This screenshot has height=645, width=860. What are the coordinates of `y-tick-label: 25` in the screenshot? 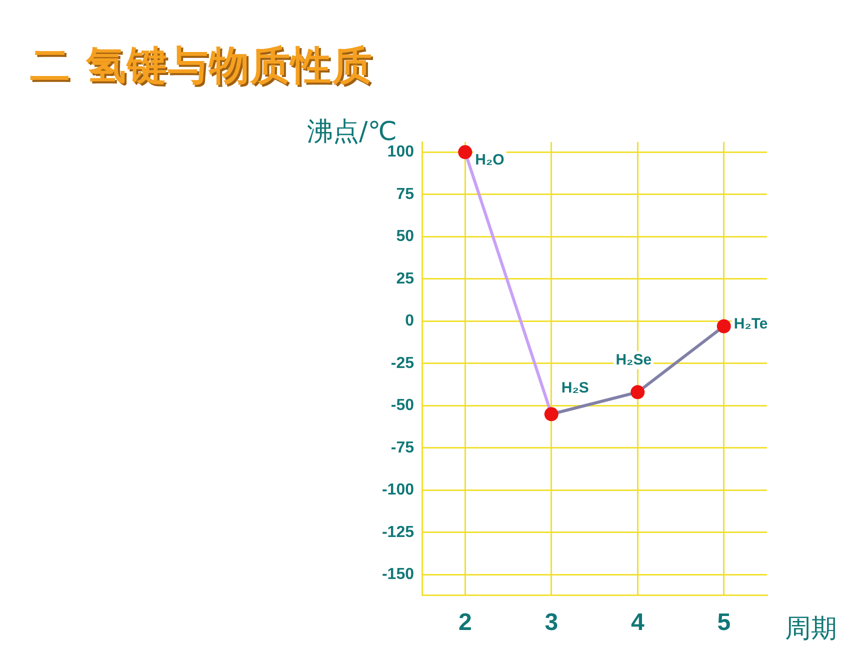 It's located at (405, 279).